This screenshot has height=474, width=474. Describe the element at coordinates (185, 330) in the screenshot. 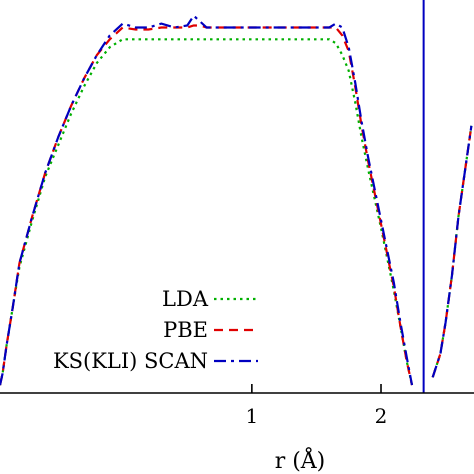

I see `legend-label-2: PBE` at that location.